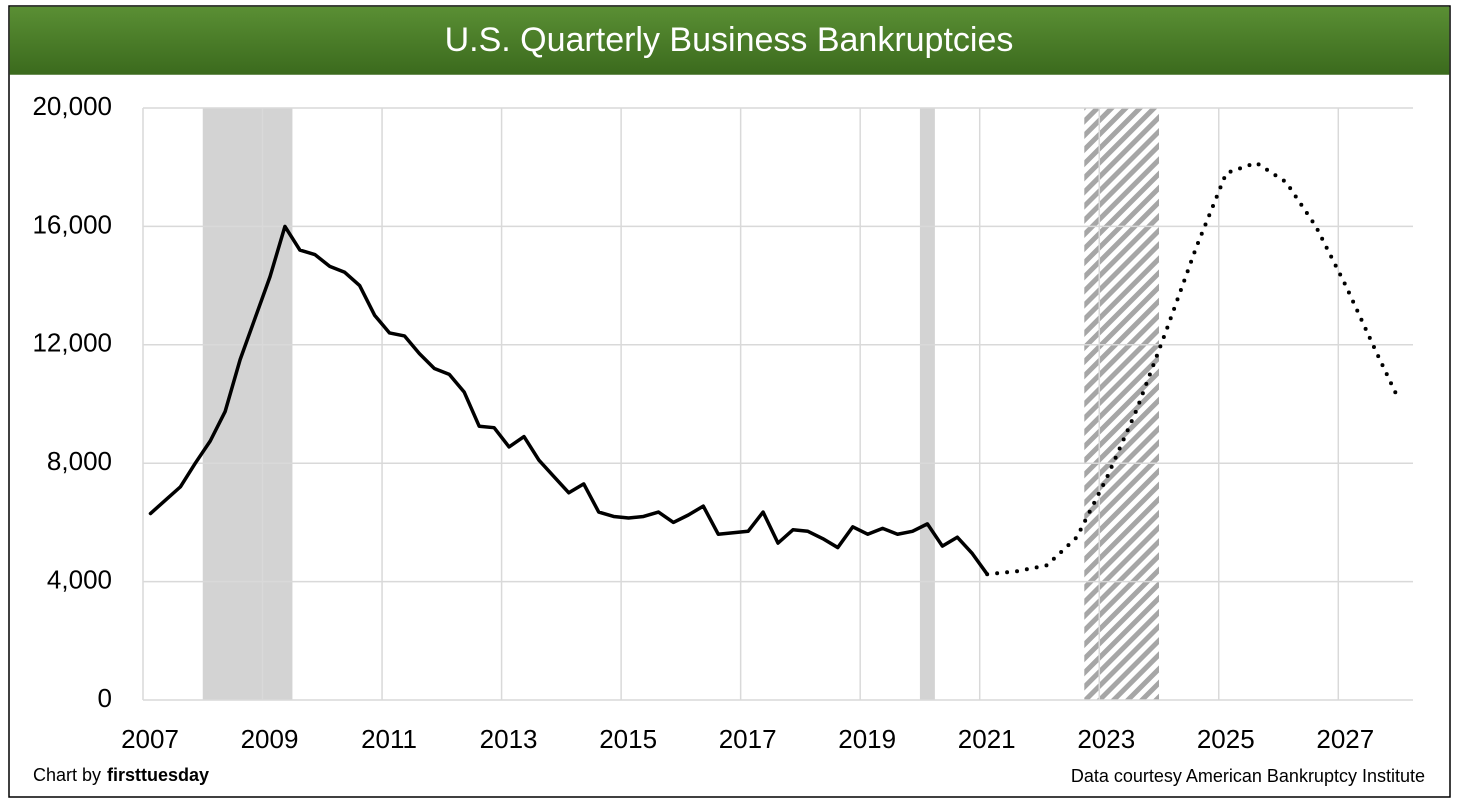 This screenshot has height=804, width=1458. I want to click on x-tick-label: 2021, so click(987, 739).